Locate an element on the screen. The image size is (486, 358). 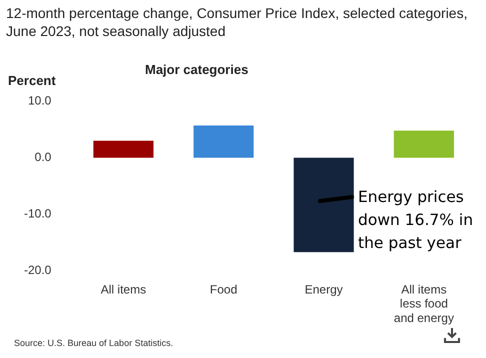
y-tick-label: -10.0 is located at coordinates (38, 213).